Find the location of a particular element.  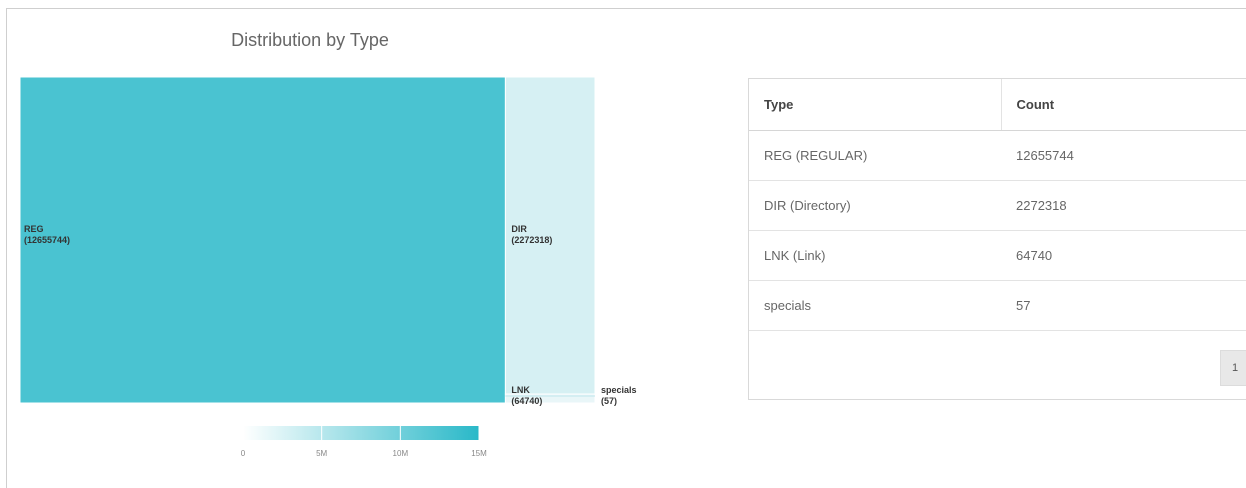

legend-tick-label: 5M is located at coordinates (321, 453).